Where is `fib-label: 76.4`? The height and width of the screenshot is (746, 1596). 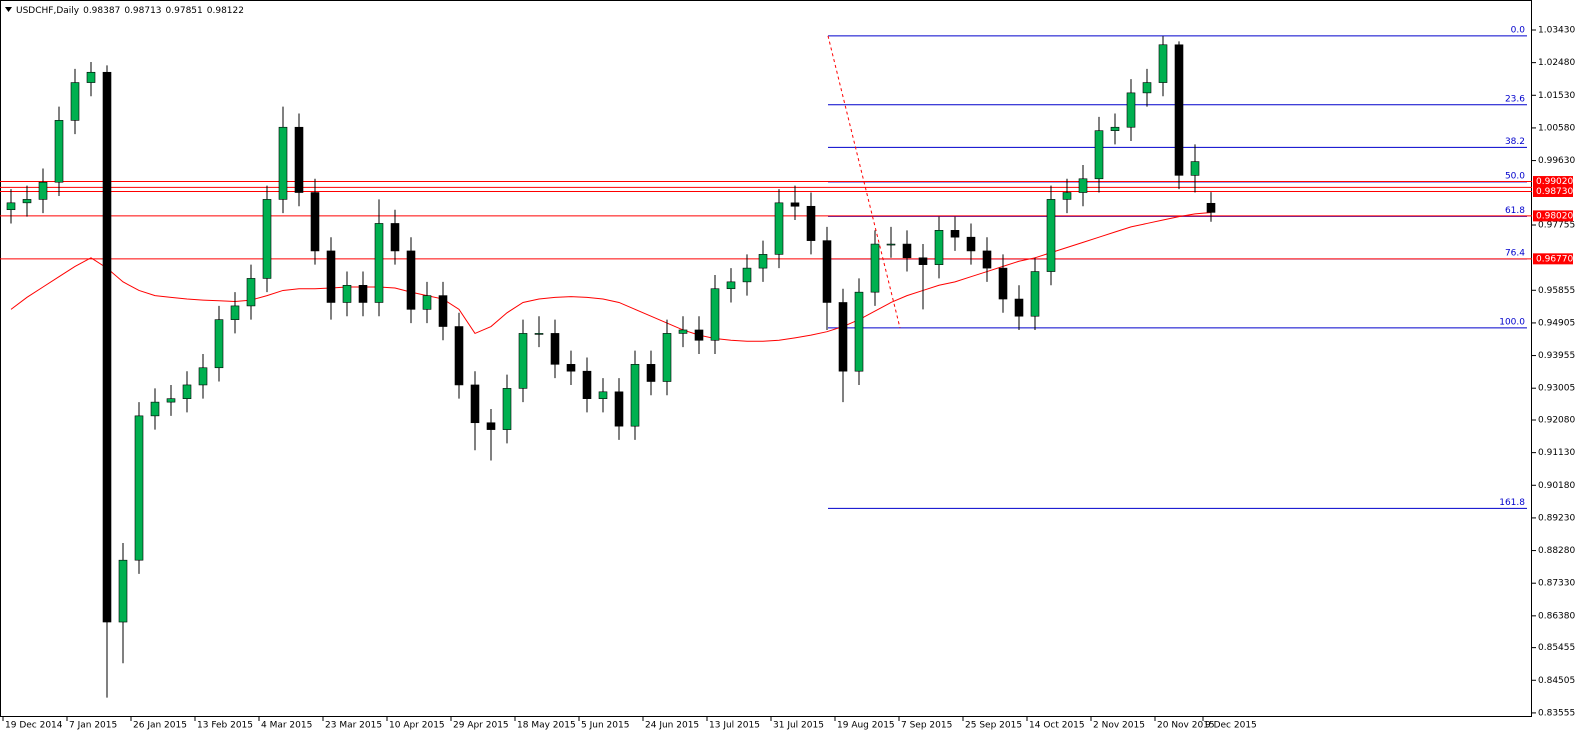
fib-label: 76.4 is located at coordinates (1515, 253).